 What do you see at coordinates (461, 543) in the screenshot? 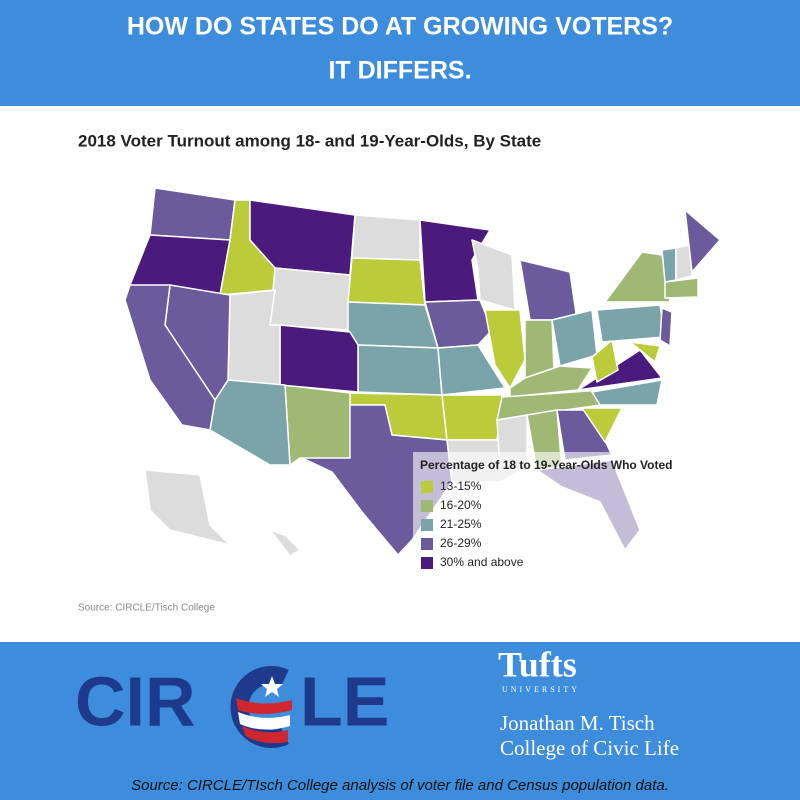
I see `legend-label: 26-29%` at bounding box center [461, 543].